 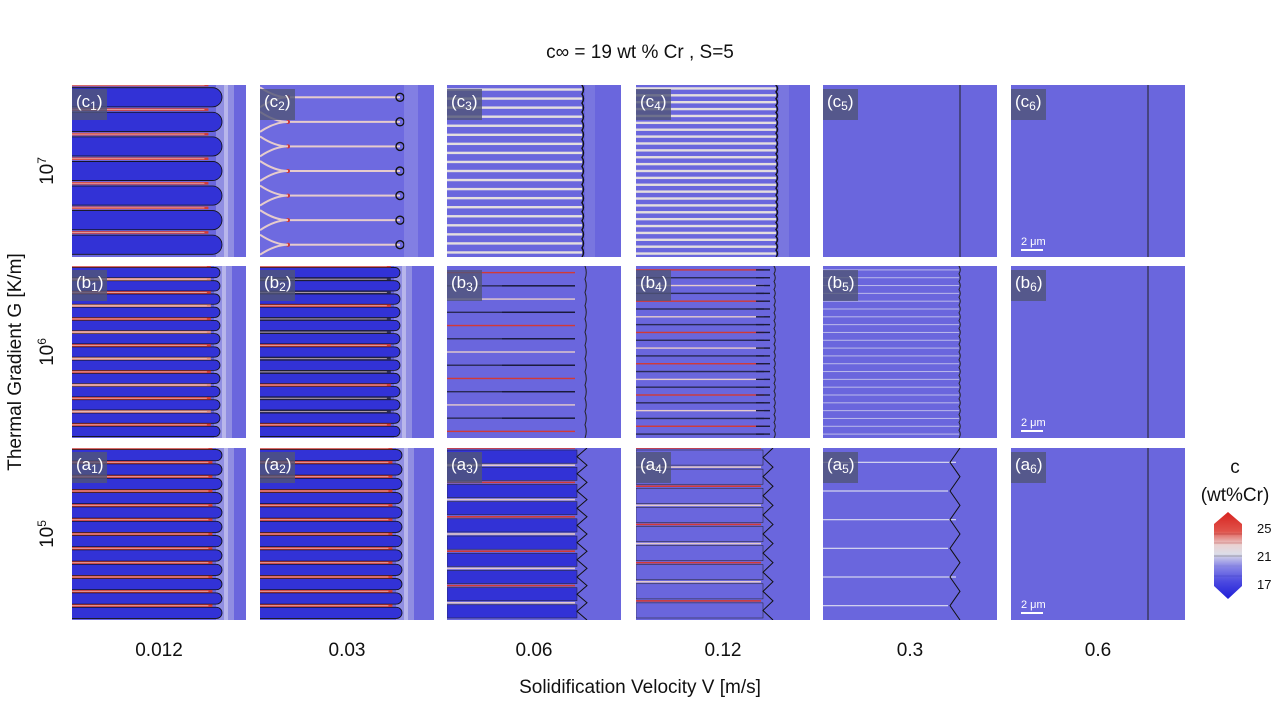 I want to click on panel-label: (b6), so click(x=1029, y=285).